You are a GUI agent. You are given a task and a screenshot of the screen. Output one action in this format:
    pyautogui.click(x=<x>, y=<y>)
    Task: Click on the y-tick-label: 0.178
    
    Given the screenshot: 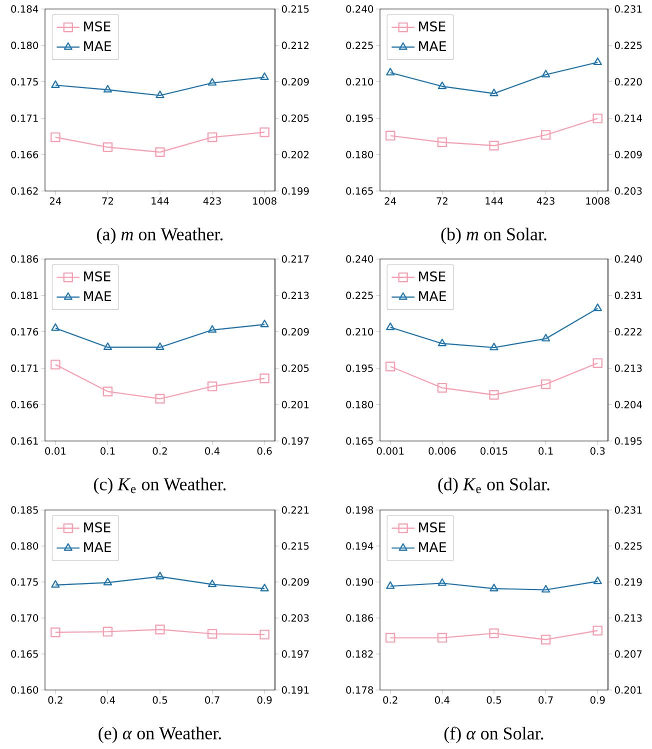 What is the action you would take?
    pyautogui.click(x=360, y=690)
    